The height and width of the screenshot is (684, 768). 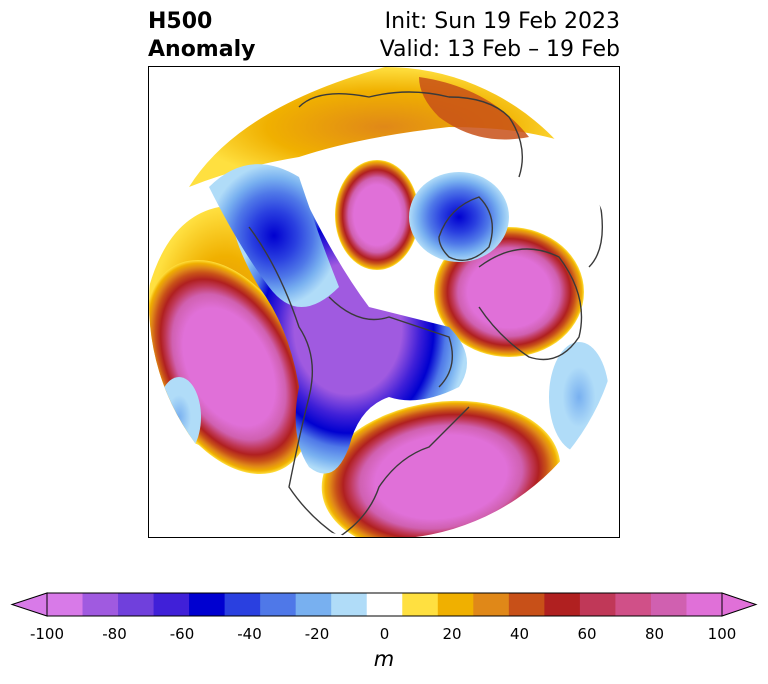 I want to click on negative-anomaly-atlantic, so click(x=579, y=397).